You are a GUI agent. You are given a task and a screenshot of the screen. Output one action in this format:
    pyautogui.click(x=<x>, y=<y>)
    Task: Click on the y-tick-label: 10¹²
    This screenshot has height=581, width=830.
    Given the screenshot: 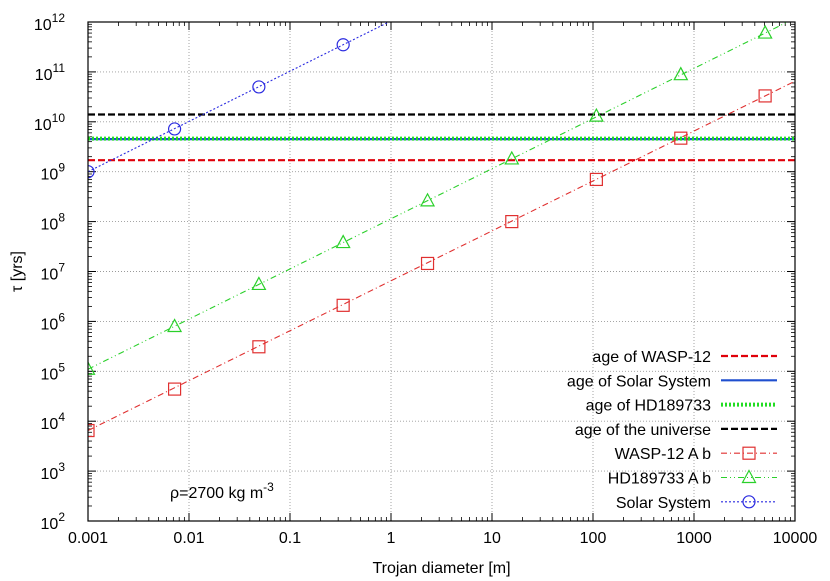 What is the action you would take?
    pyautogui.click(x=49, y=22)
    